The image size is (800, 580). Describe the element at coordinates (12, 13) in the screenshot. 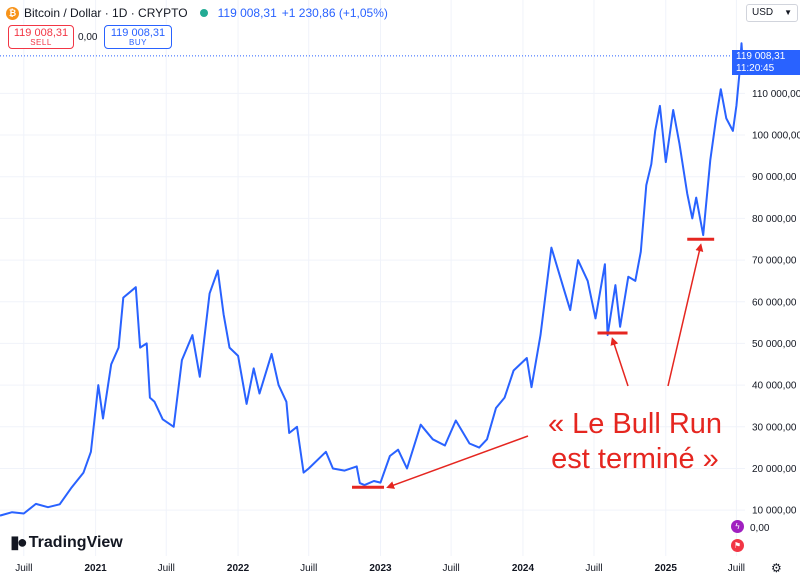

I see `bitcoin-icon: ₿` at that location.